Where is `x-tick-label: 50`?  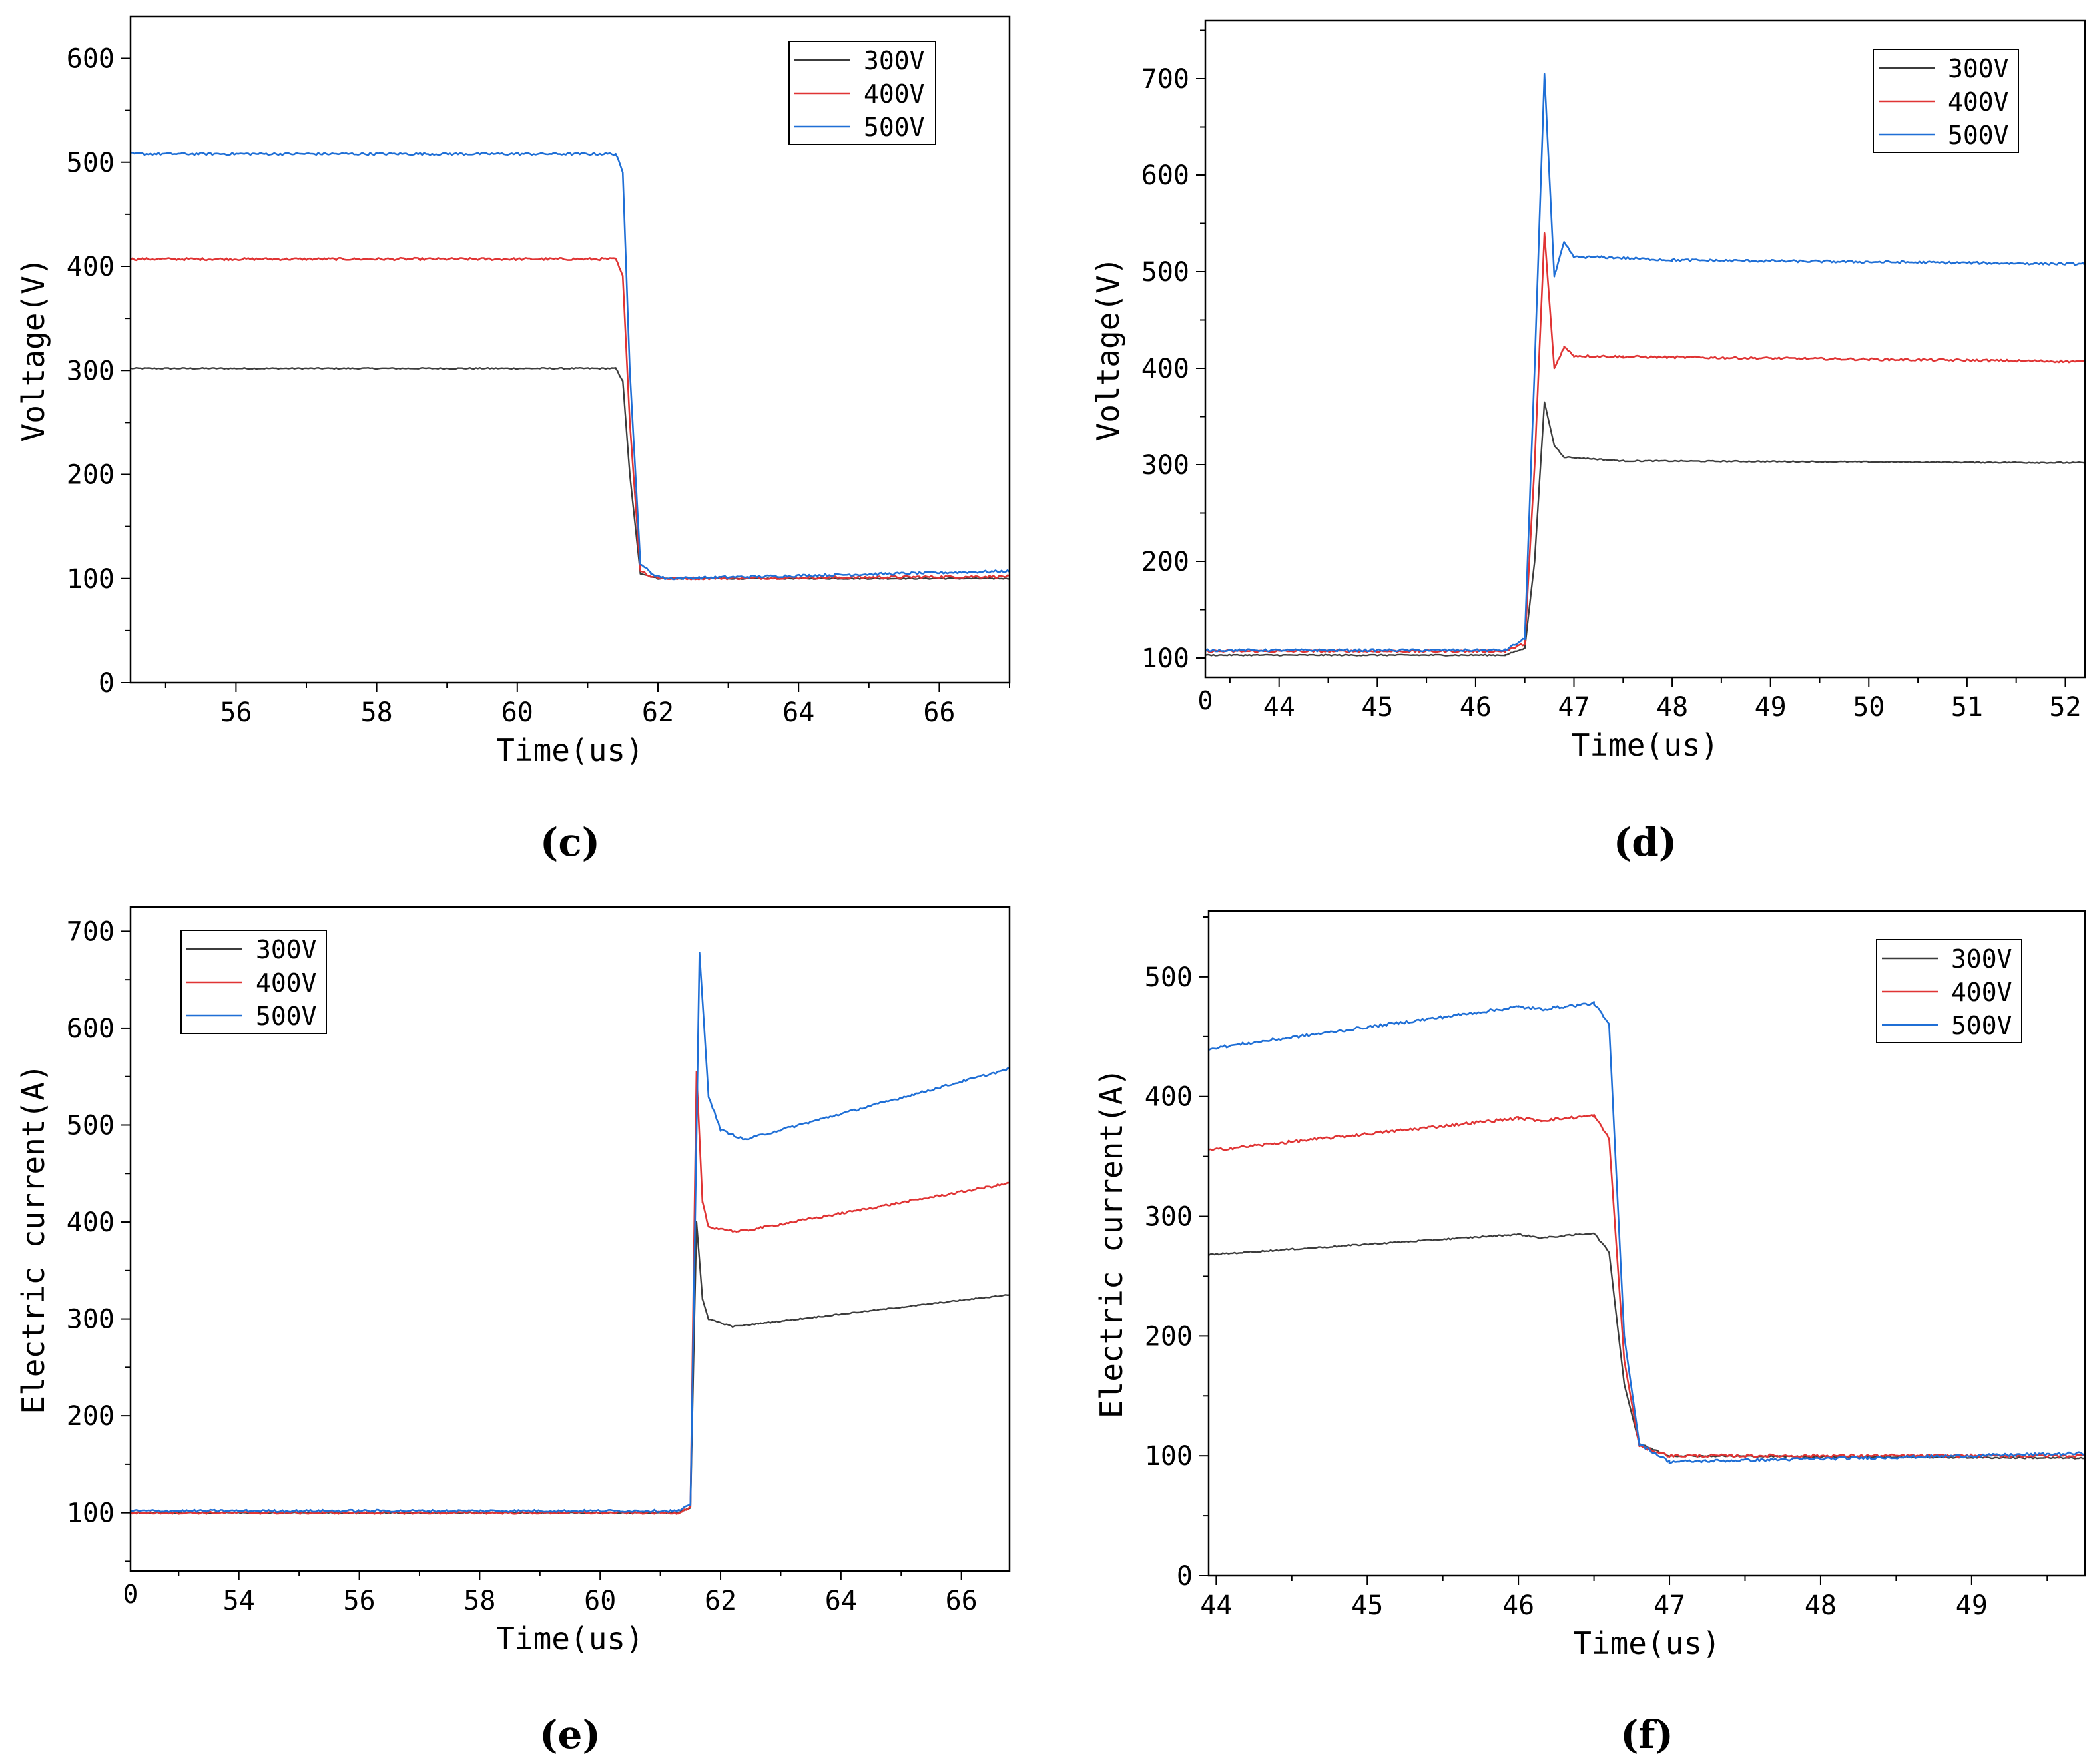 x-tick-label: 50 is located at coordinates (1869, 708).